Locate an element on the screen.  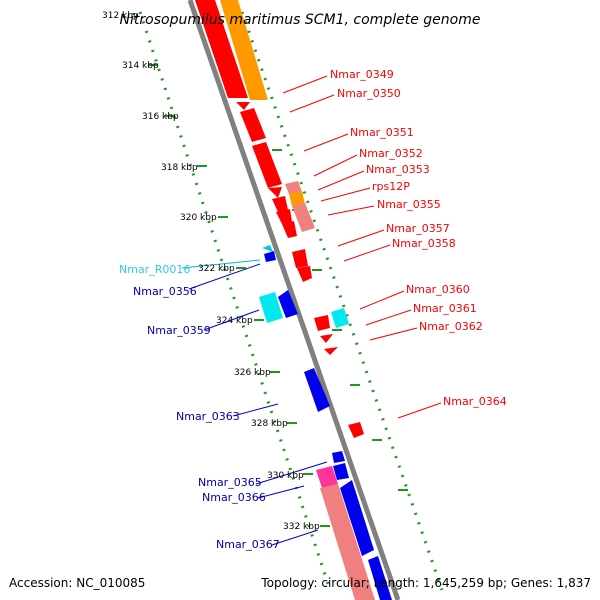
ruler-label: 328 kbp is located at coordinates (269, 424).